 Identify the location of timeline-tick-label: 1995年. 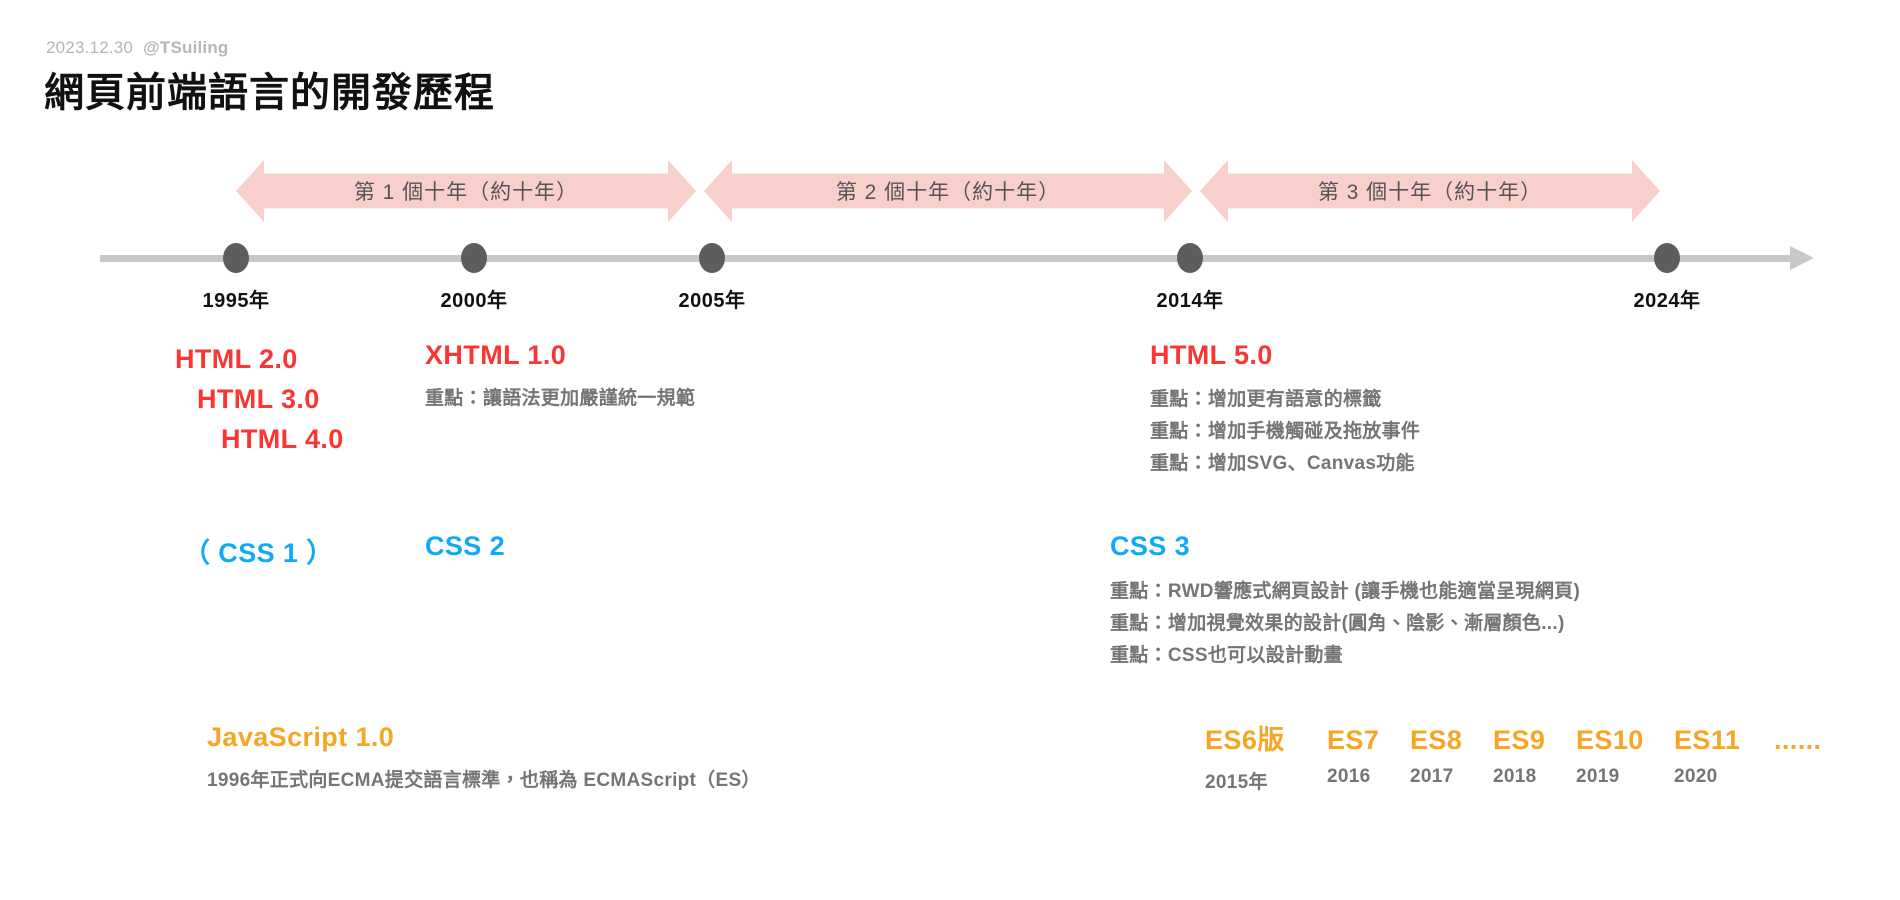
(236, 301).